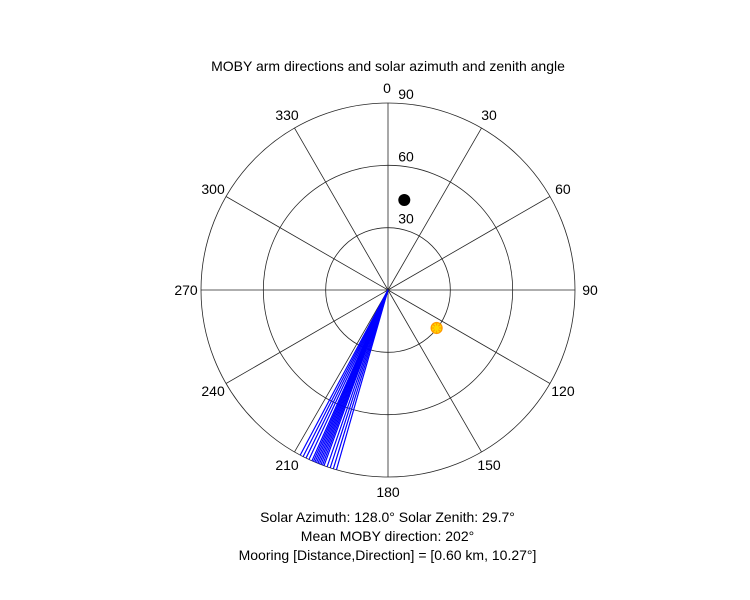 The image size is (750, 600). Describe the element at coordinates (213, 189) in the screenshot. I see `angle-tick-label: 300` at that location.